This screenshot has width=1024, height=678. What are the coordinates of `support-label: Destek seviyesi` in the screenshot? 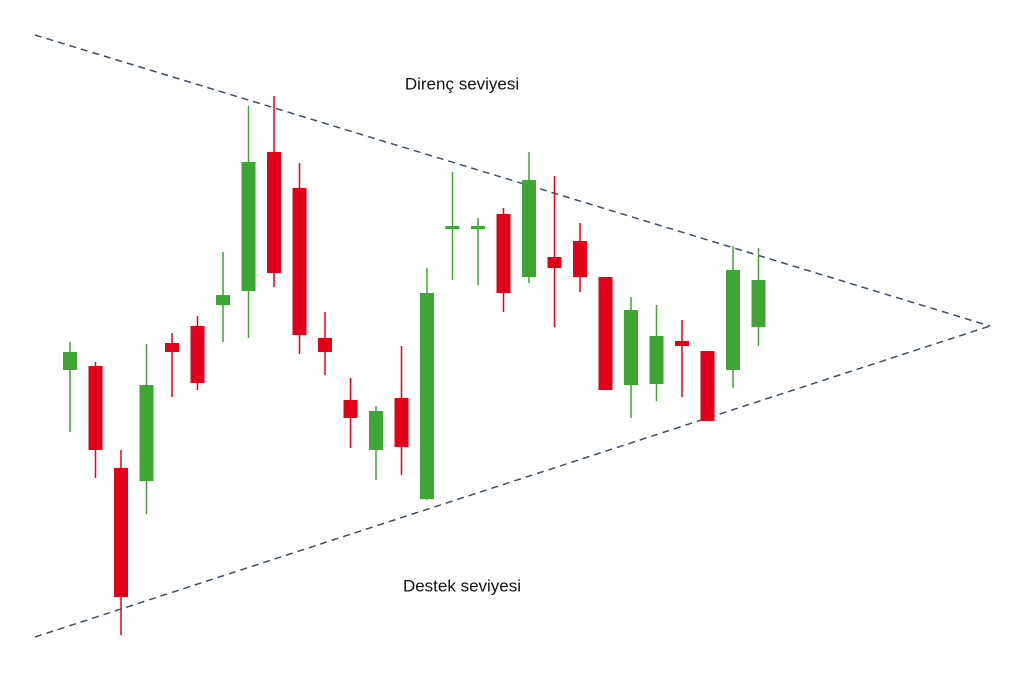 It's located at (462, 585).